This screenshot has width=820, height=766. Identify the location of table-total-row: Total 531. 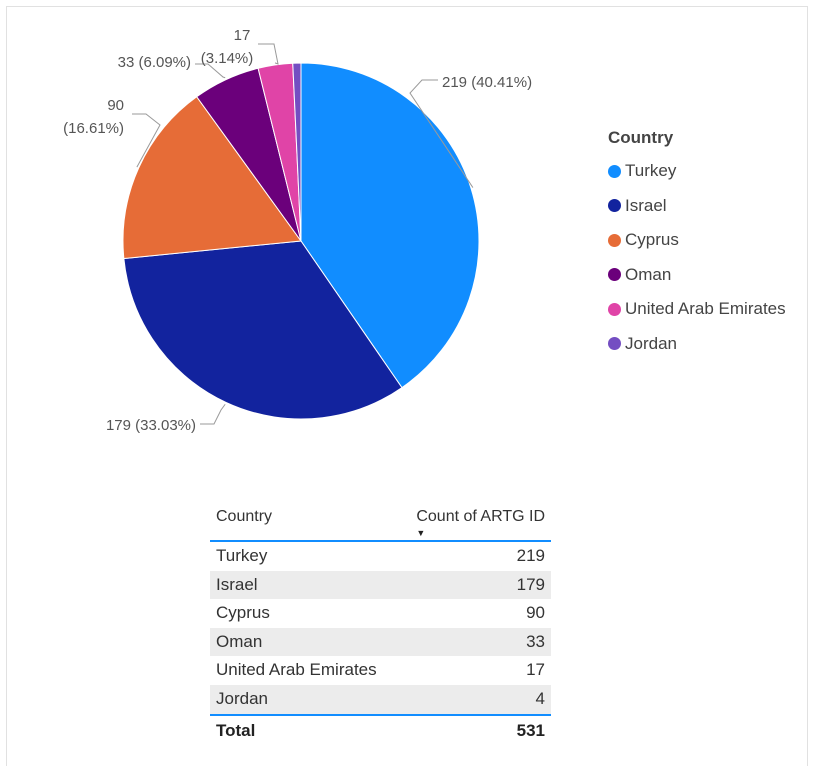
(380, 729).